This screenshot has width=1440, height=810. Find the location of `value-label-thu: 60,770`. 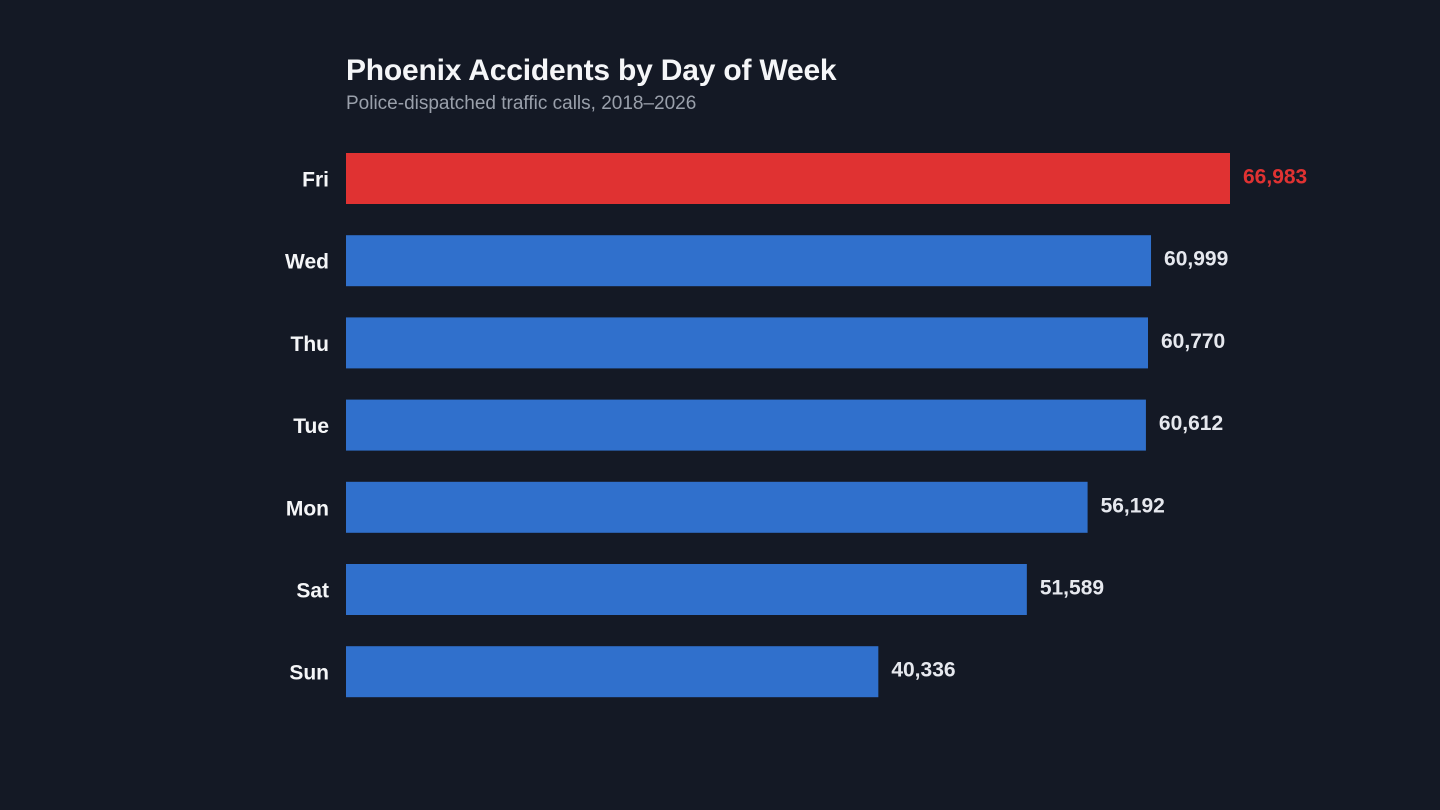

value-label-thu: 60,770 is located at coordinates (1193, 341).